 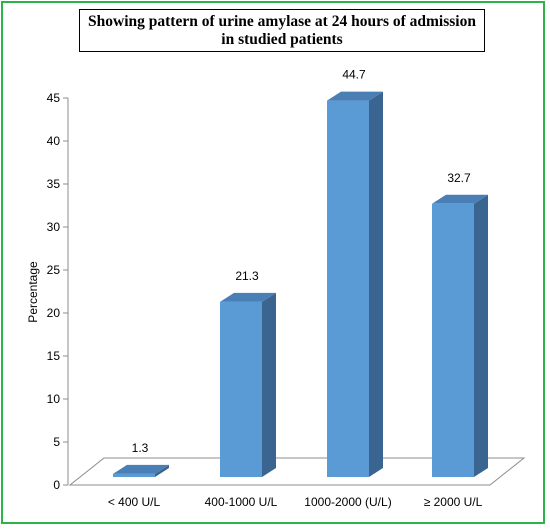 What do you see at coordinates (453, 502) in the screenshot?
I see `x-category-label: ≥ 2000 U/L` at bounding box center [453, 502].